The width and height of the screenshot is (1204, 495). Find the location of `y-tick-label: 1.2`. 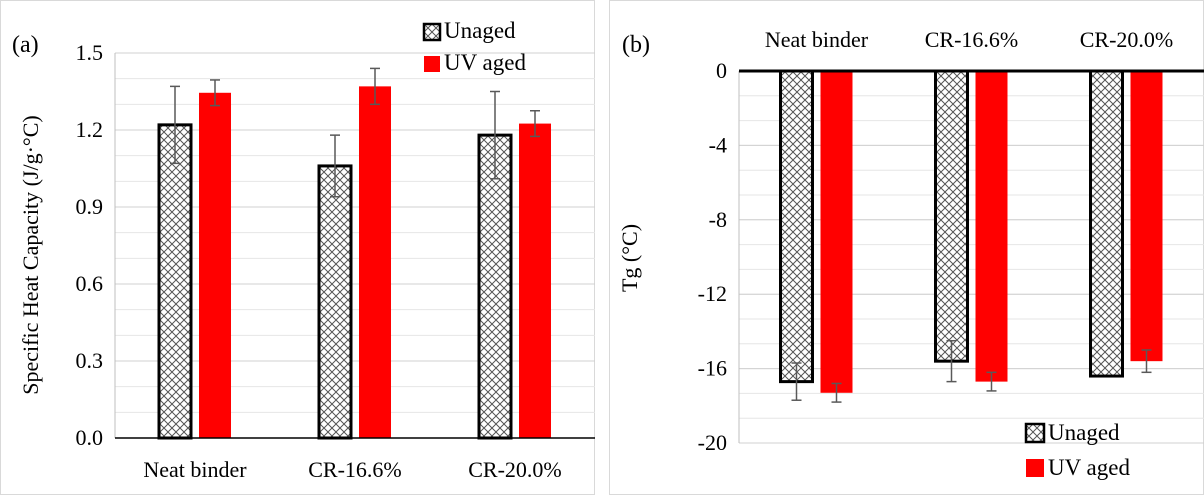

y-tick-label: 1.2 is located at coordinates (90, 129).